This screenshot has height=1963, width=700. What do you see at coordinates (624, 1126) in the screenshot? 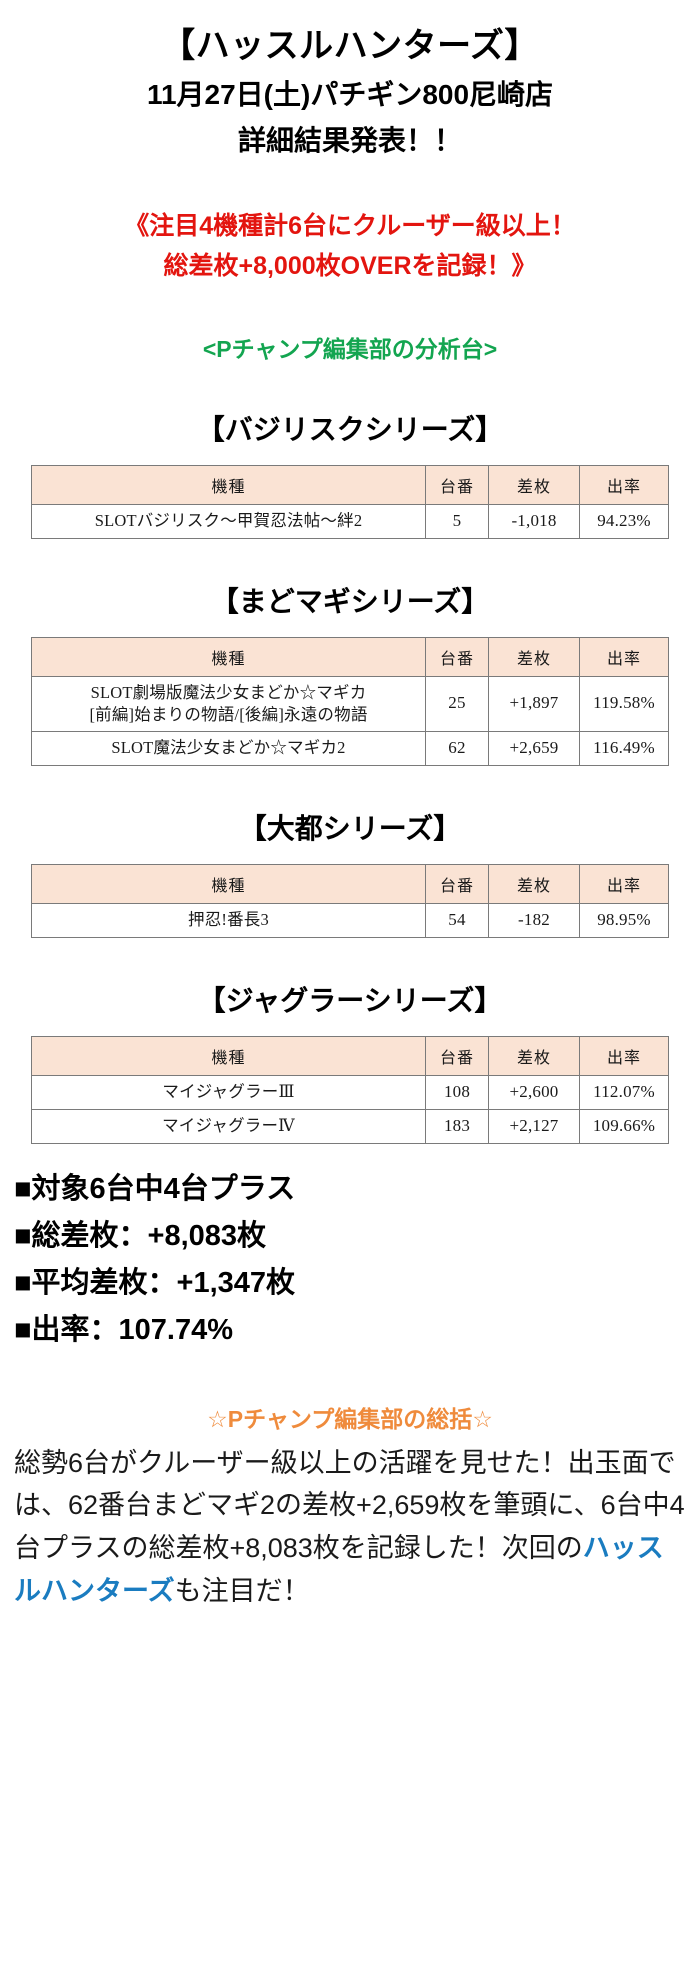
I see `cell-payout-rate: 109.66%` at bounding box center [624, 1126].